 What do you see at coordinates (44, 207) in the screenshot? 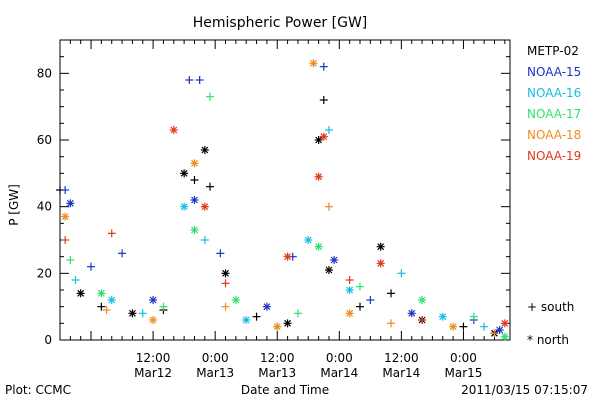
I see `y-tick-label: 40` at bounding box center [44, 207].